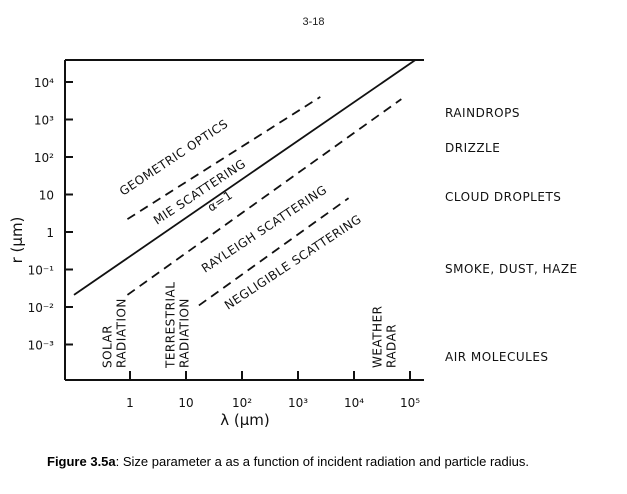  Describe the element at coordinates (482, 113) in the screenshot. I see `particle-label: RAINDROPS` at that location.